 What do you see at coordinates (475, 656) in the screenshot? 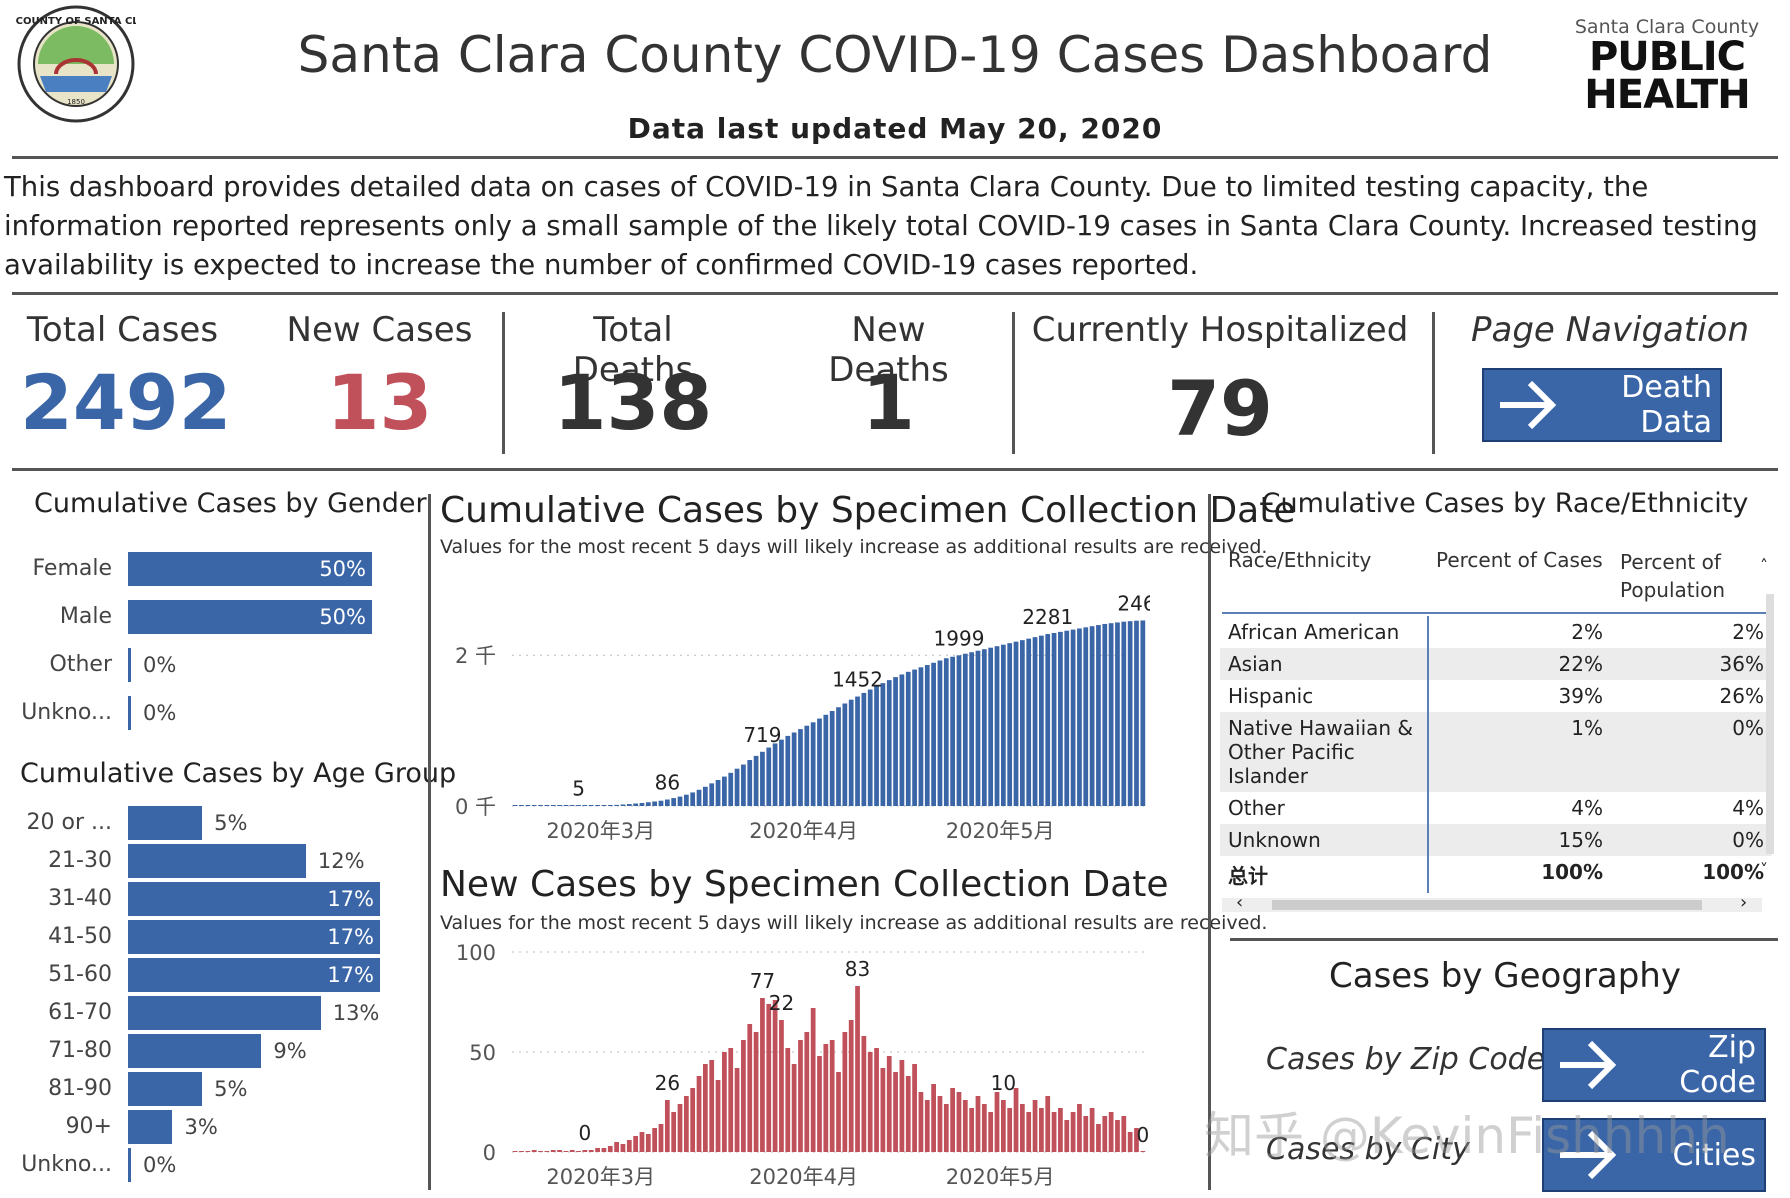
I see `y-tick-label: 2 千` at bounding box center [475, 656].